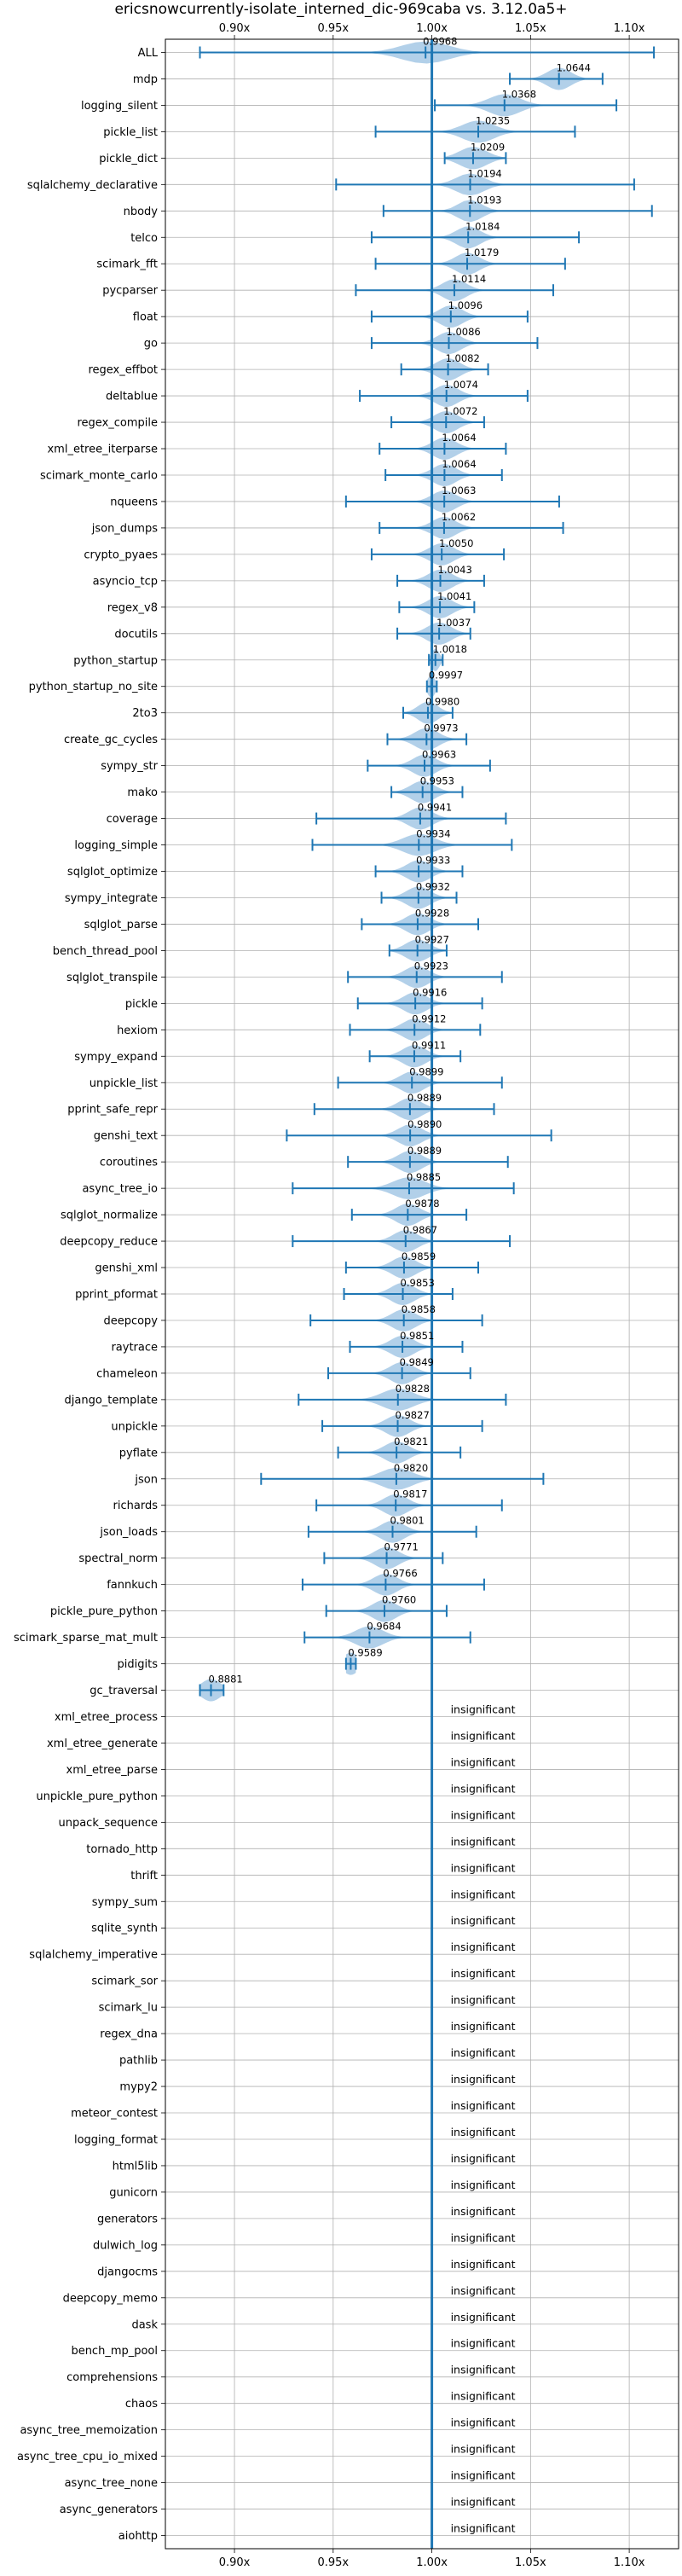 This screenshot has width=682, height=2576. Describe the element at coordinates (112, 1400) in the screenshot. I see `y-tick-label: django_template` at that location.